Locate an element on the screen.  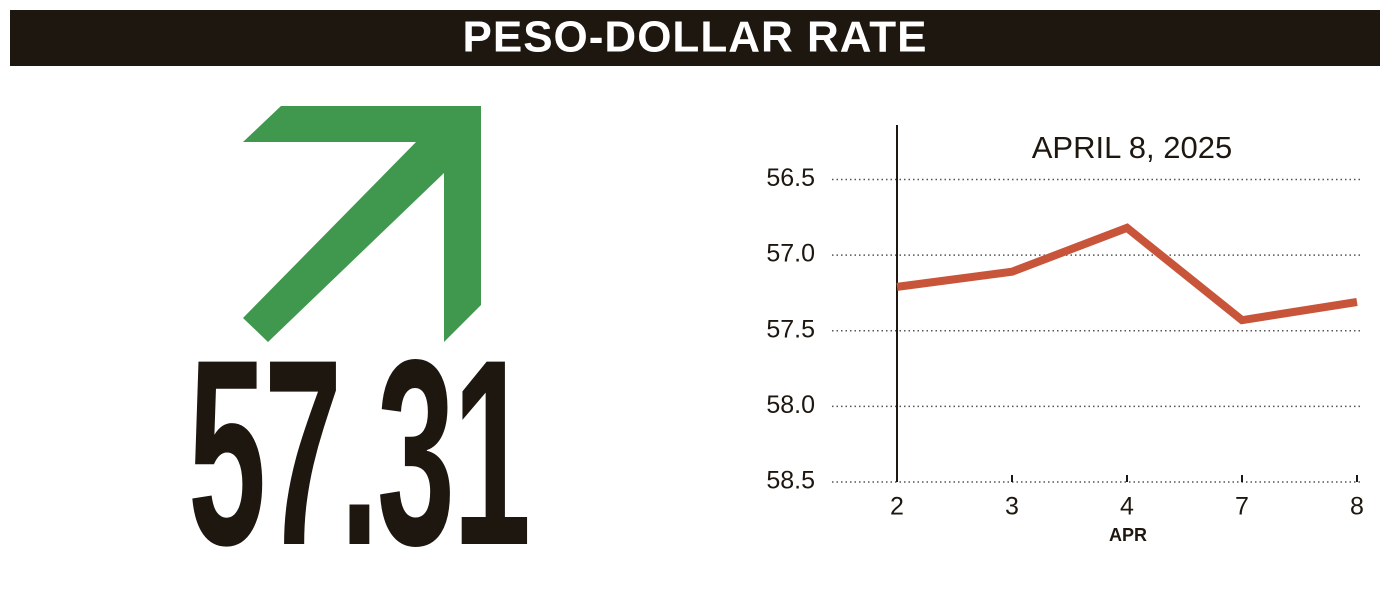
x-tick-label: 2 is located at coordinates (897, 507).